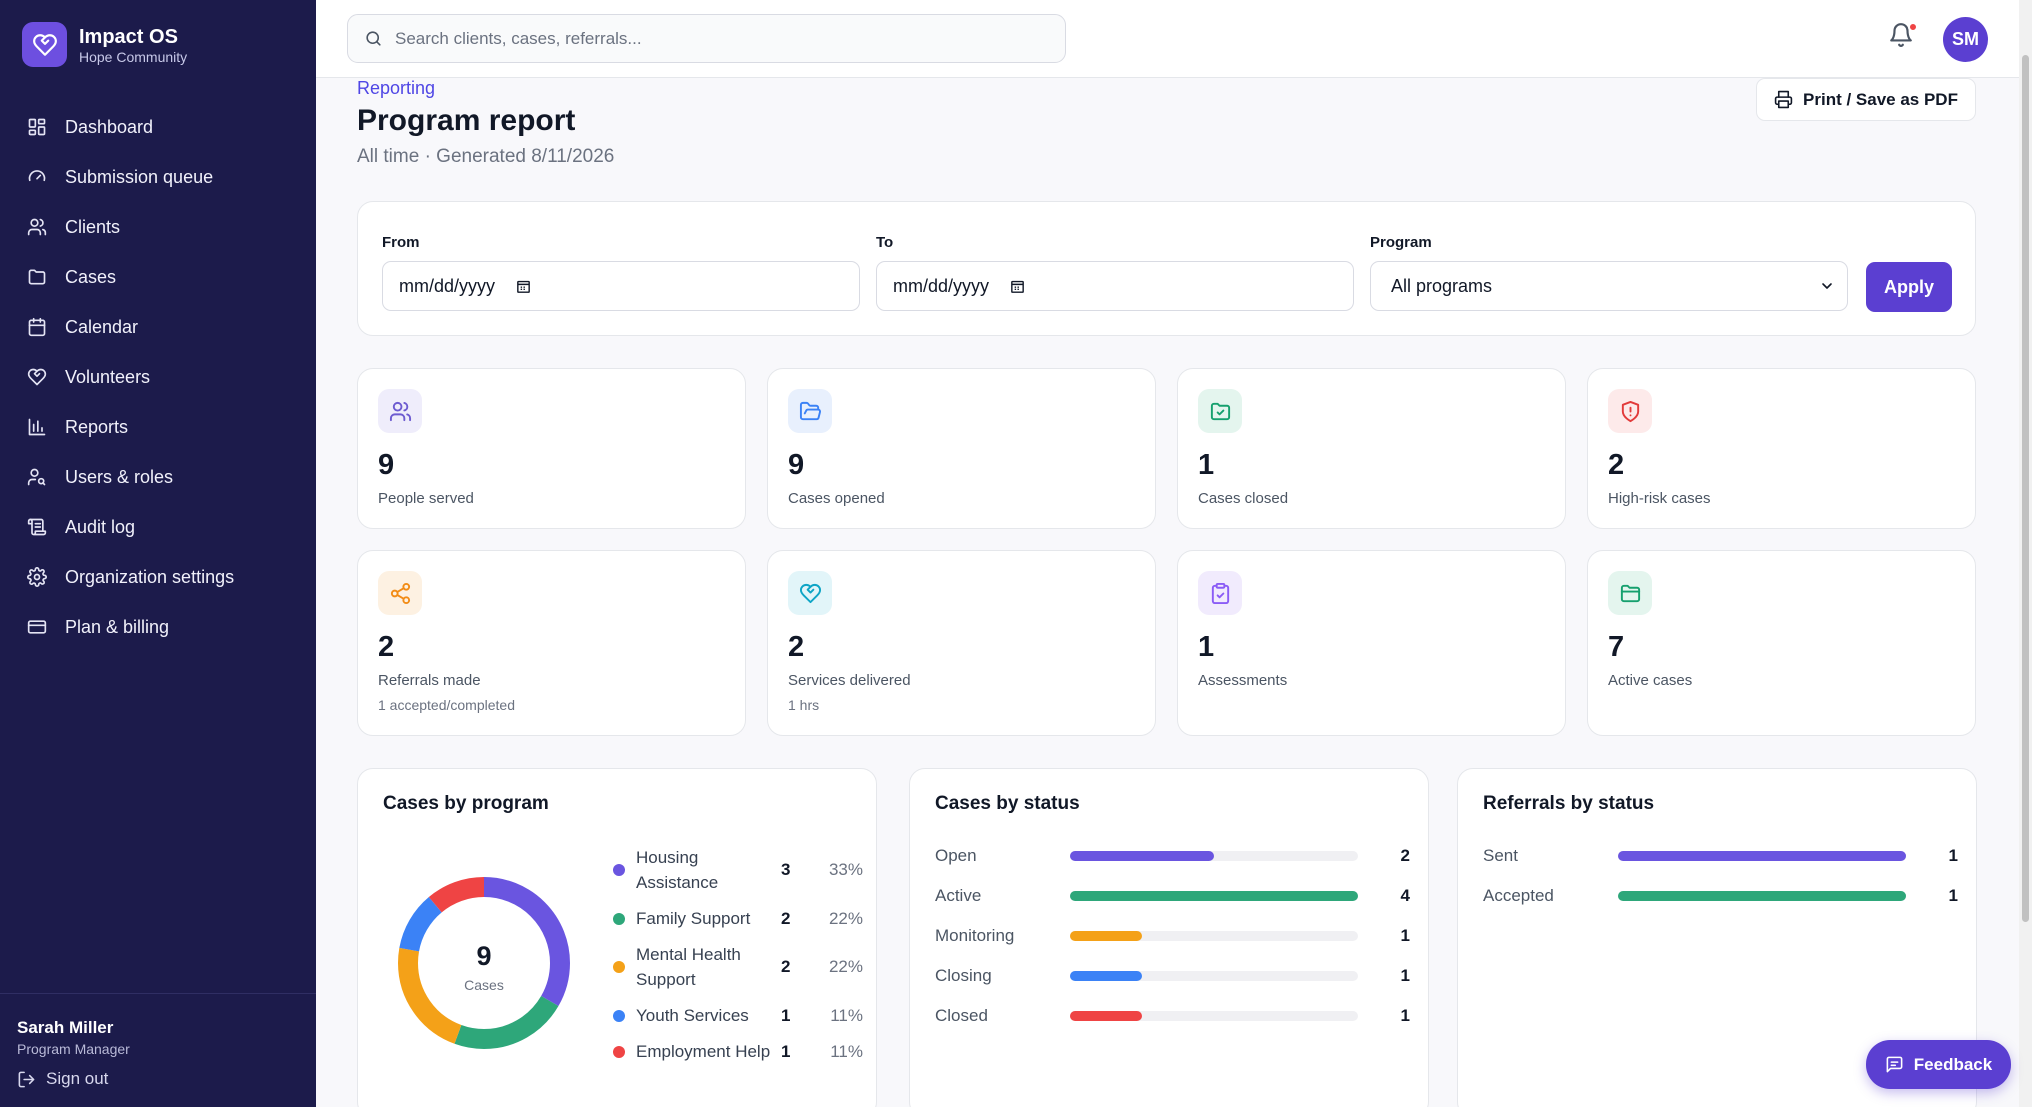  Describe the element at coordinates (1172, 976) in the screenshot. I see `bar-row: Closing 1` at that location.